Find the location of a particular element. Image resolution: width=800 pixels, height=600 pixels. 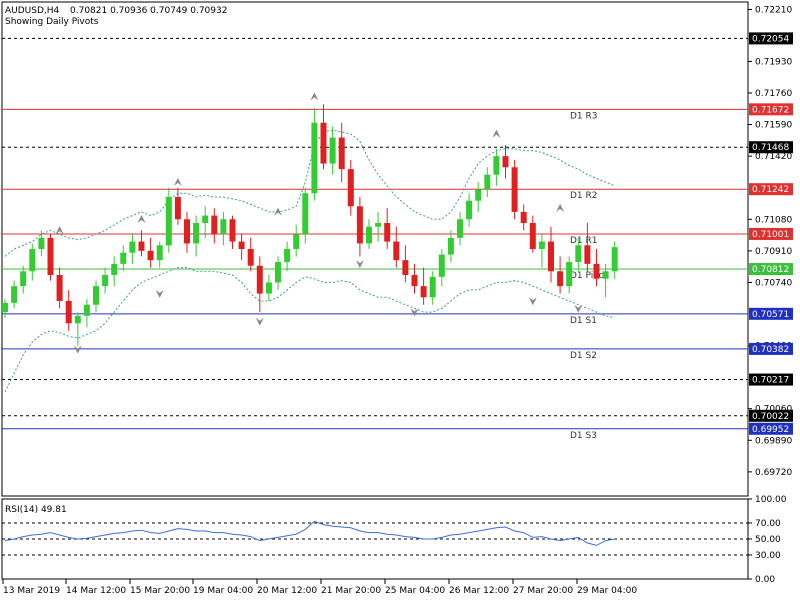

dashed-level-label: 0.72054 is located at coordinates (770, 39).